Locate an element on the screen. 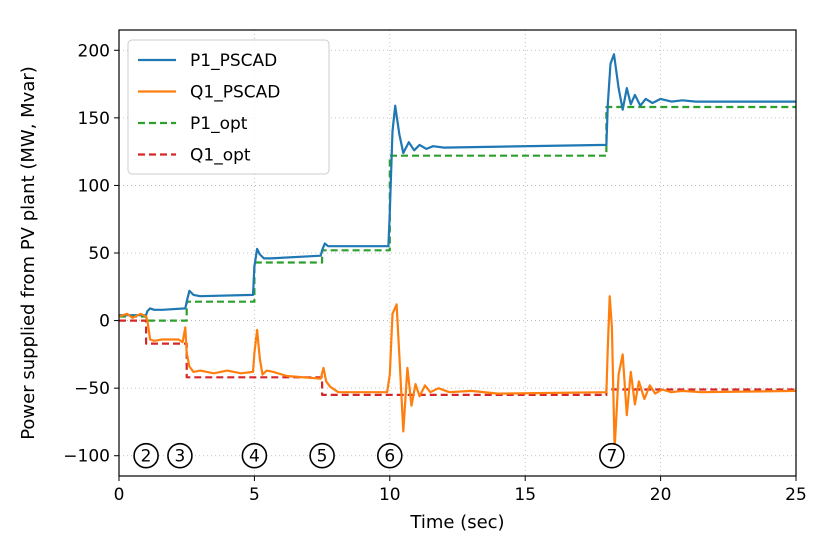 The width and height of the screenshot is (830, 555). y-tick-label: 100 is located at coordinates (94, 186).